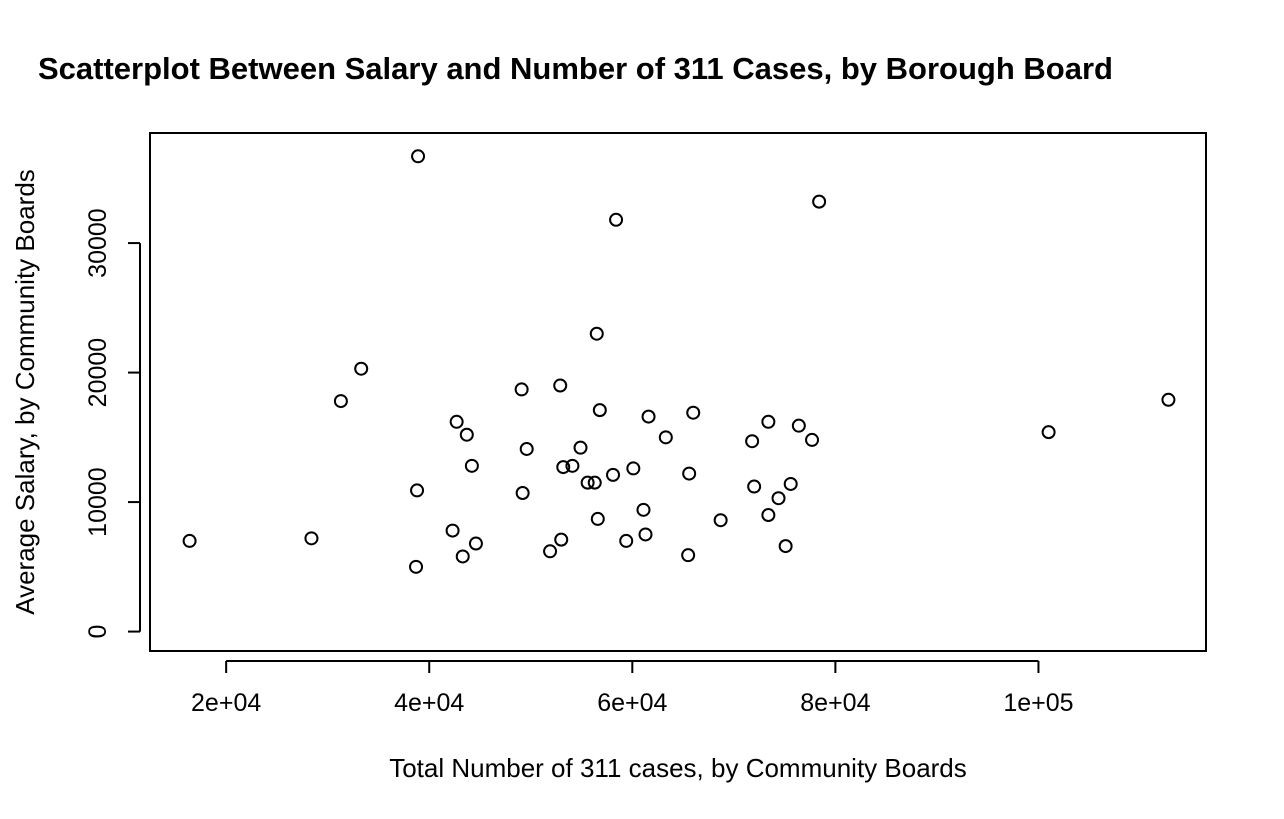 The width and height of the screenshot is (1284, 819). Describe the element at coordinates (98, 632) in the screenshot. I see `y-tick-label: 0` at that location.